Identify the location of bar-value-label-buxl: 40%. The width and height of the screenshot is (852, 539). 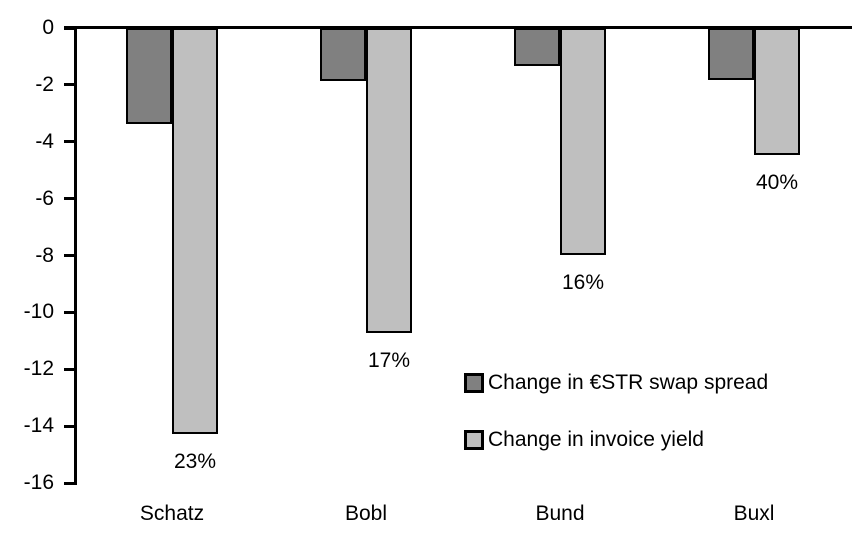
(777, 182).